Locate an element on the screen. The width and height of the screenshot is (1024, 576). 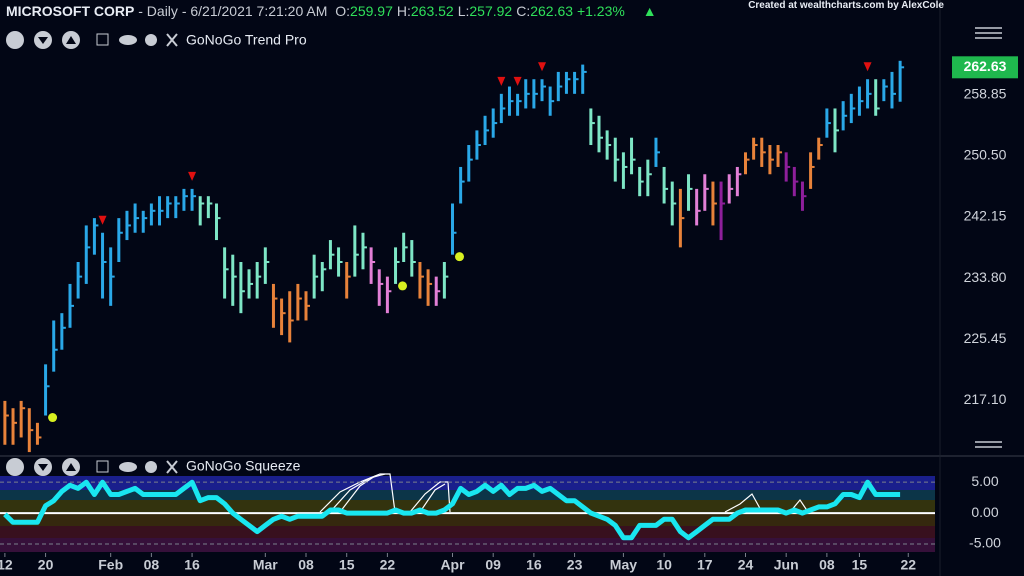
x-tick-label: 09 is located at coordinates (493, 565).